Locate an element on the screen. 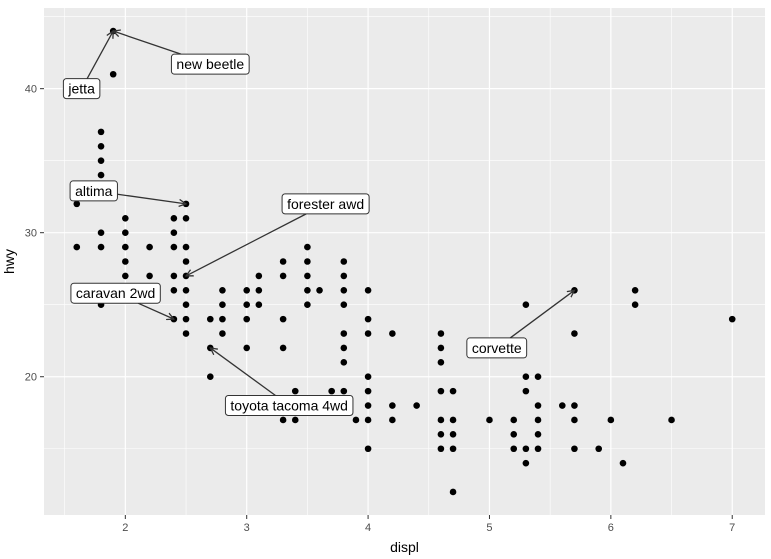 This screenshot has width=771, height=559. annotation-label: corvette is located at coordinates (497, 348).